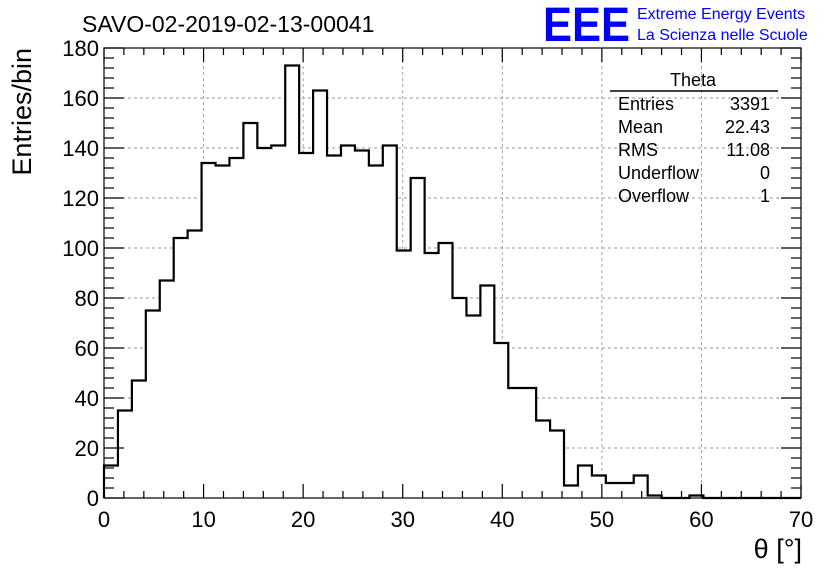 The height and width of the screenshot is (572, 836). I want to click on x-tick-label: 70, so click(801, 519).